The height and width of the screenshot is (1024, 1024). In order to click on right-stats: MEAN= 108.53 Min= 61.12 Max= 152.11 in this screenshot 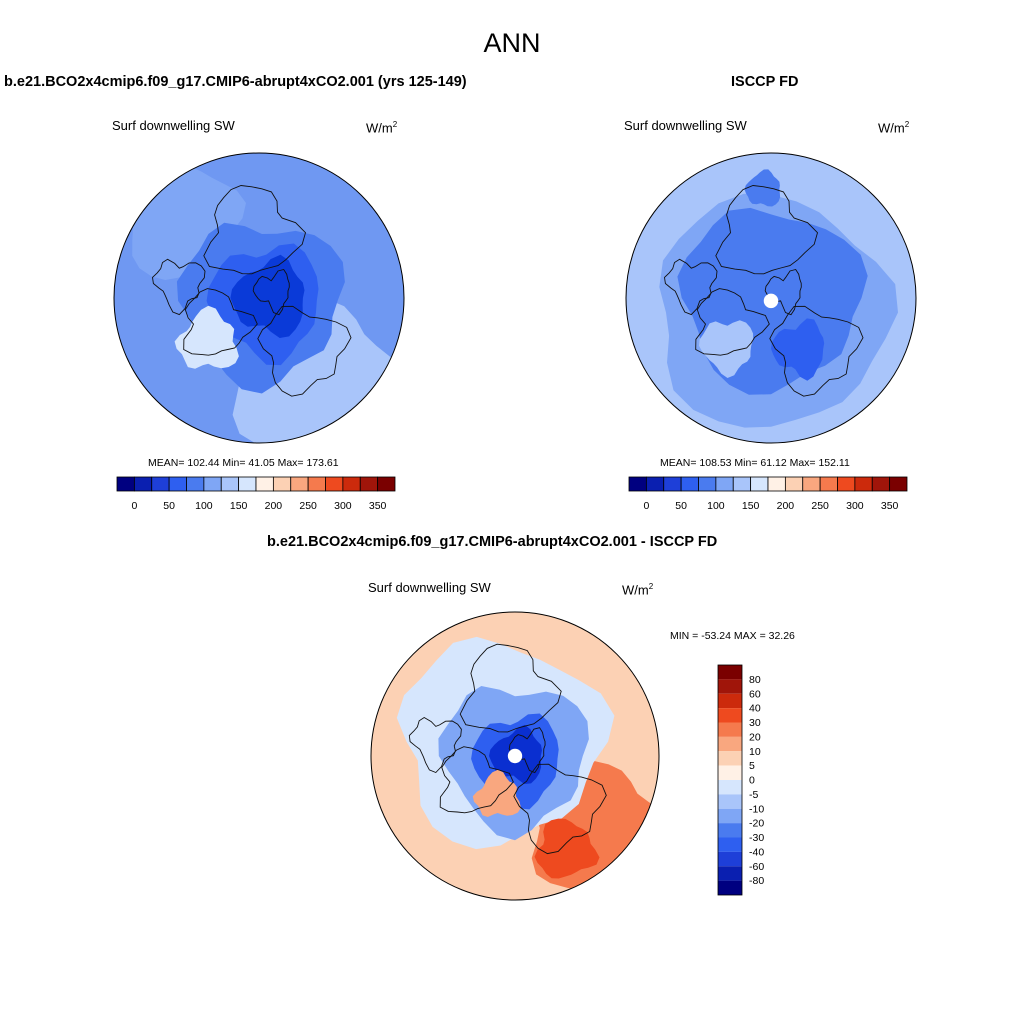, I will do `click(755, 463)`.